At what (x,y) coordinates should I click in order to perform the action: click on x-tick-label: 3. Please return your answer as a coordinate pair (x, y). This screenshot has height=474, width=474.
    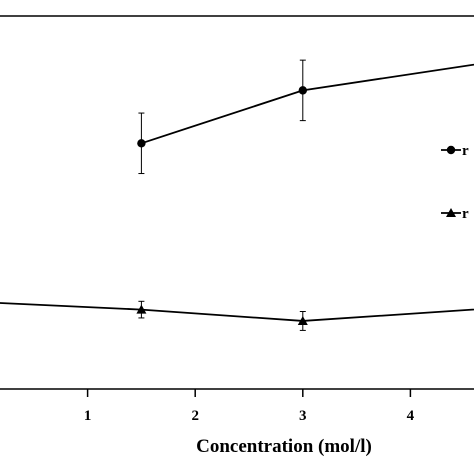
    Looking at the image, I should click on (303, 416).